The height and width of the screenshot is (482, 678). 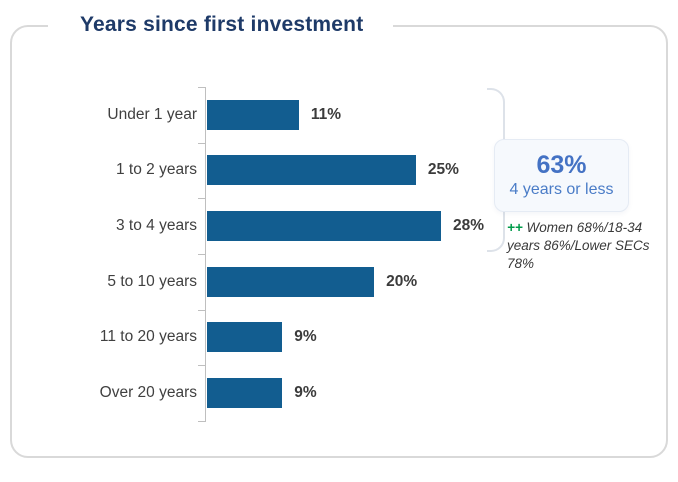 What do you see at coordinates (561, 190) in the screenshot?
I see `callout-label: 4 years or less` at bounding box center [561, 190].